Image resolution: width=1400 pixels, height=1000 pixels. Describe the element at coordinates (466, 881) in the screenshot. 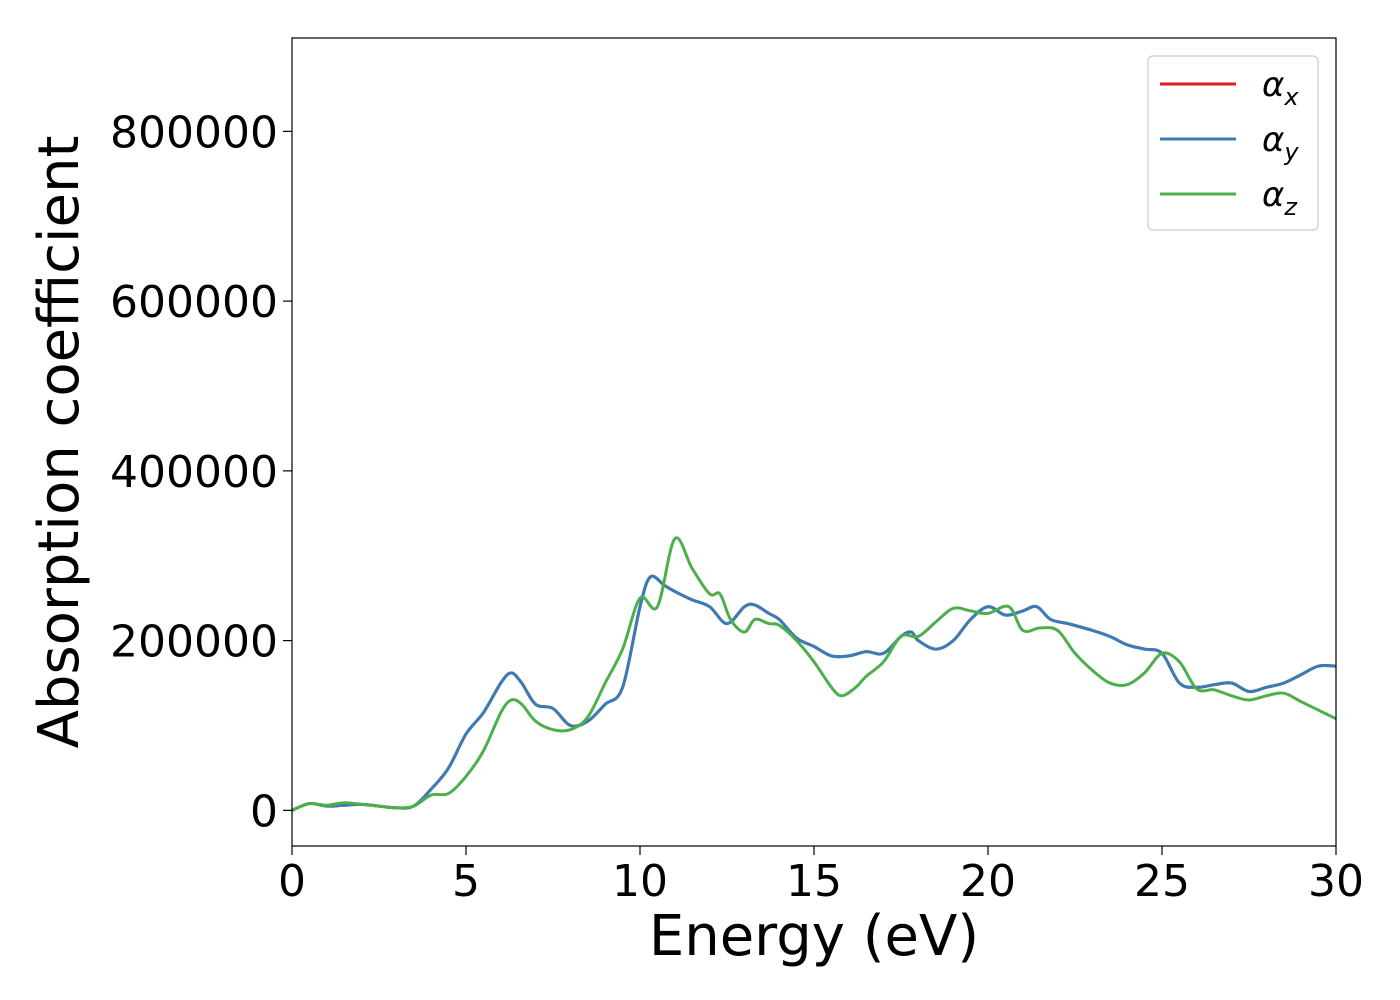

I see `x-tick-label: 5` at that location.